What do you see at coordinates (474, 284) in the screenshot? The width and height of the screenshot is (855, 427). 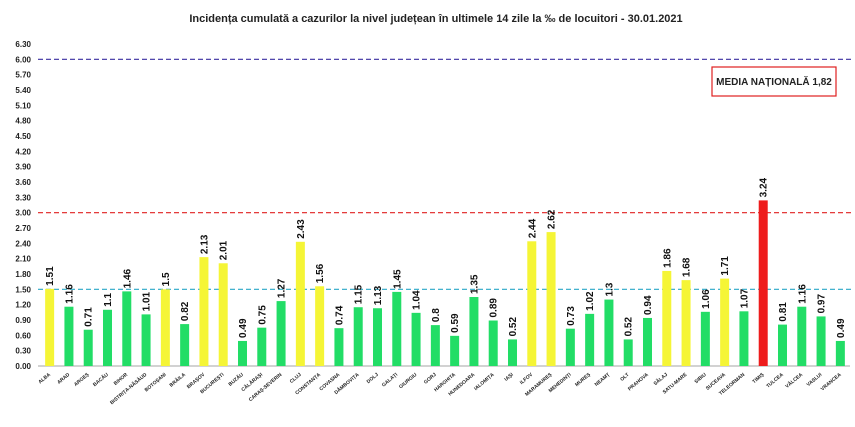 I see `bar-value-label: 1.35` at bounding box center [474, 284].